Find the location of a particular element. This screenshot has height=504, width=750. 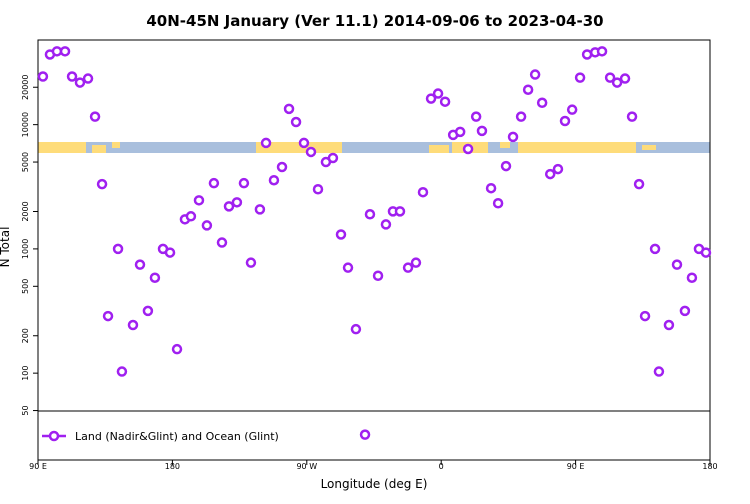

y-axis-label: N Total is located at coordinates (6, 247).